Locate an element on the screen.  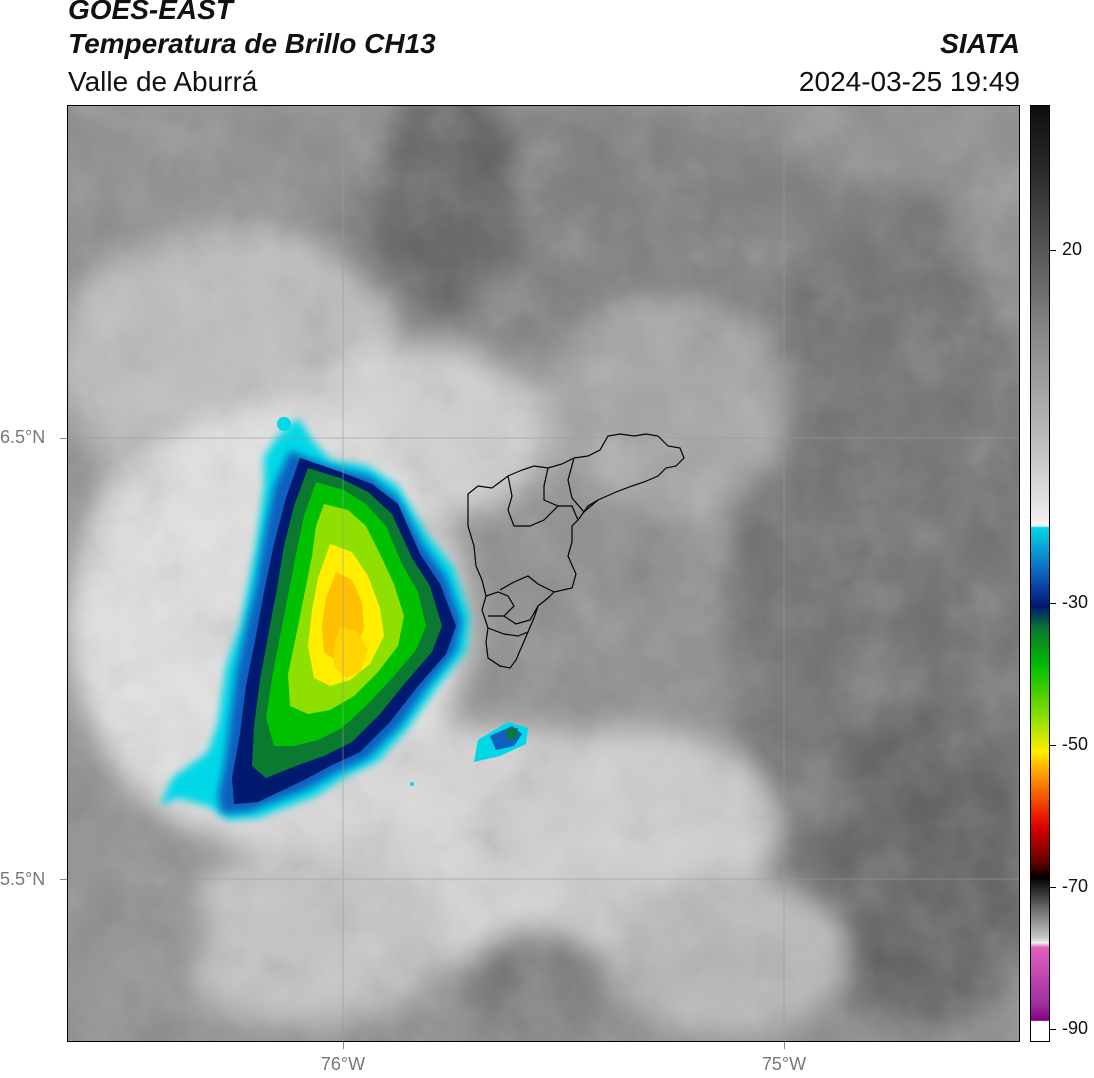
colorbar-label-minus50: -50 is located at coordinates (1075, 744).